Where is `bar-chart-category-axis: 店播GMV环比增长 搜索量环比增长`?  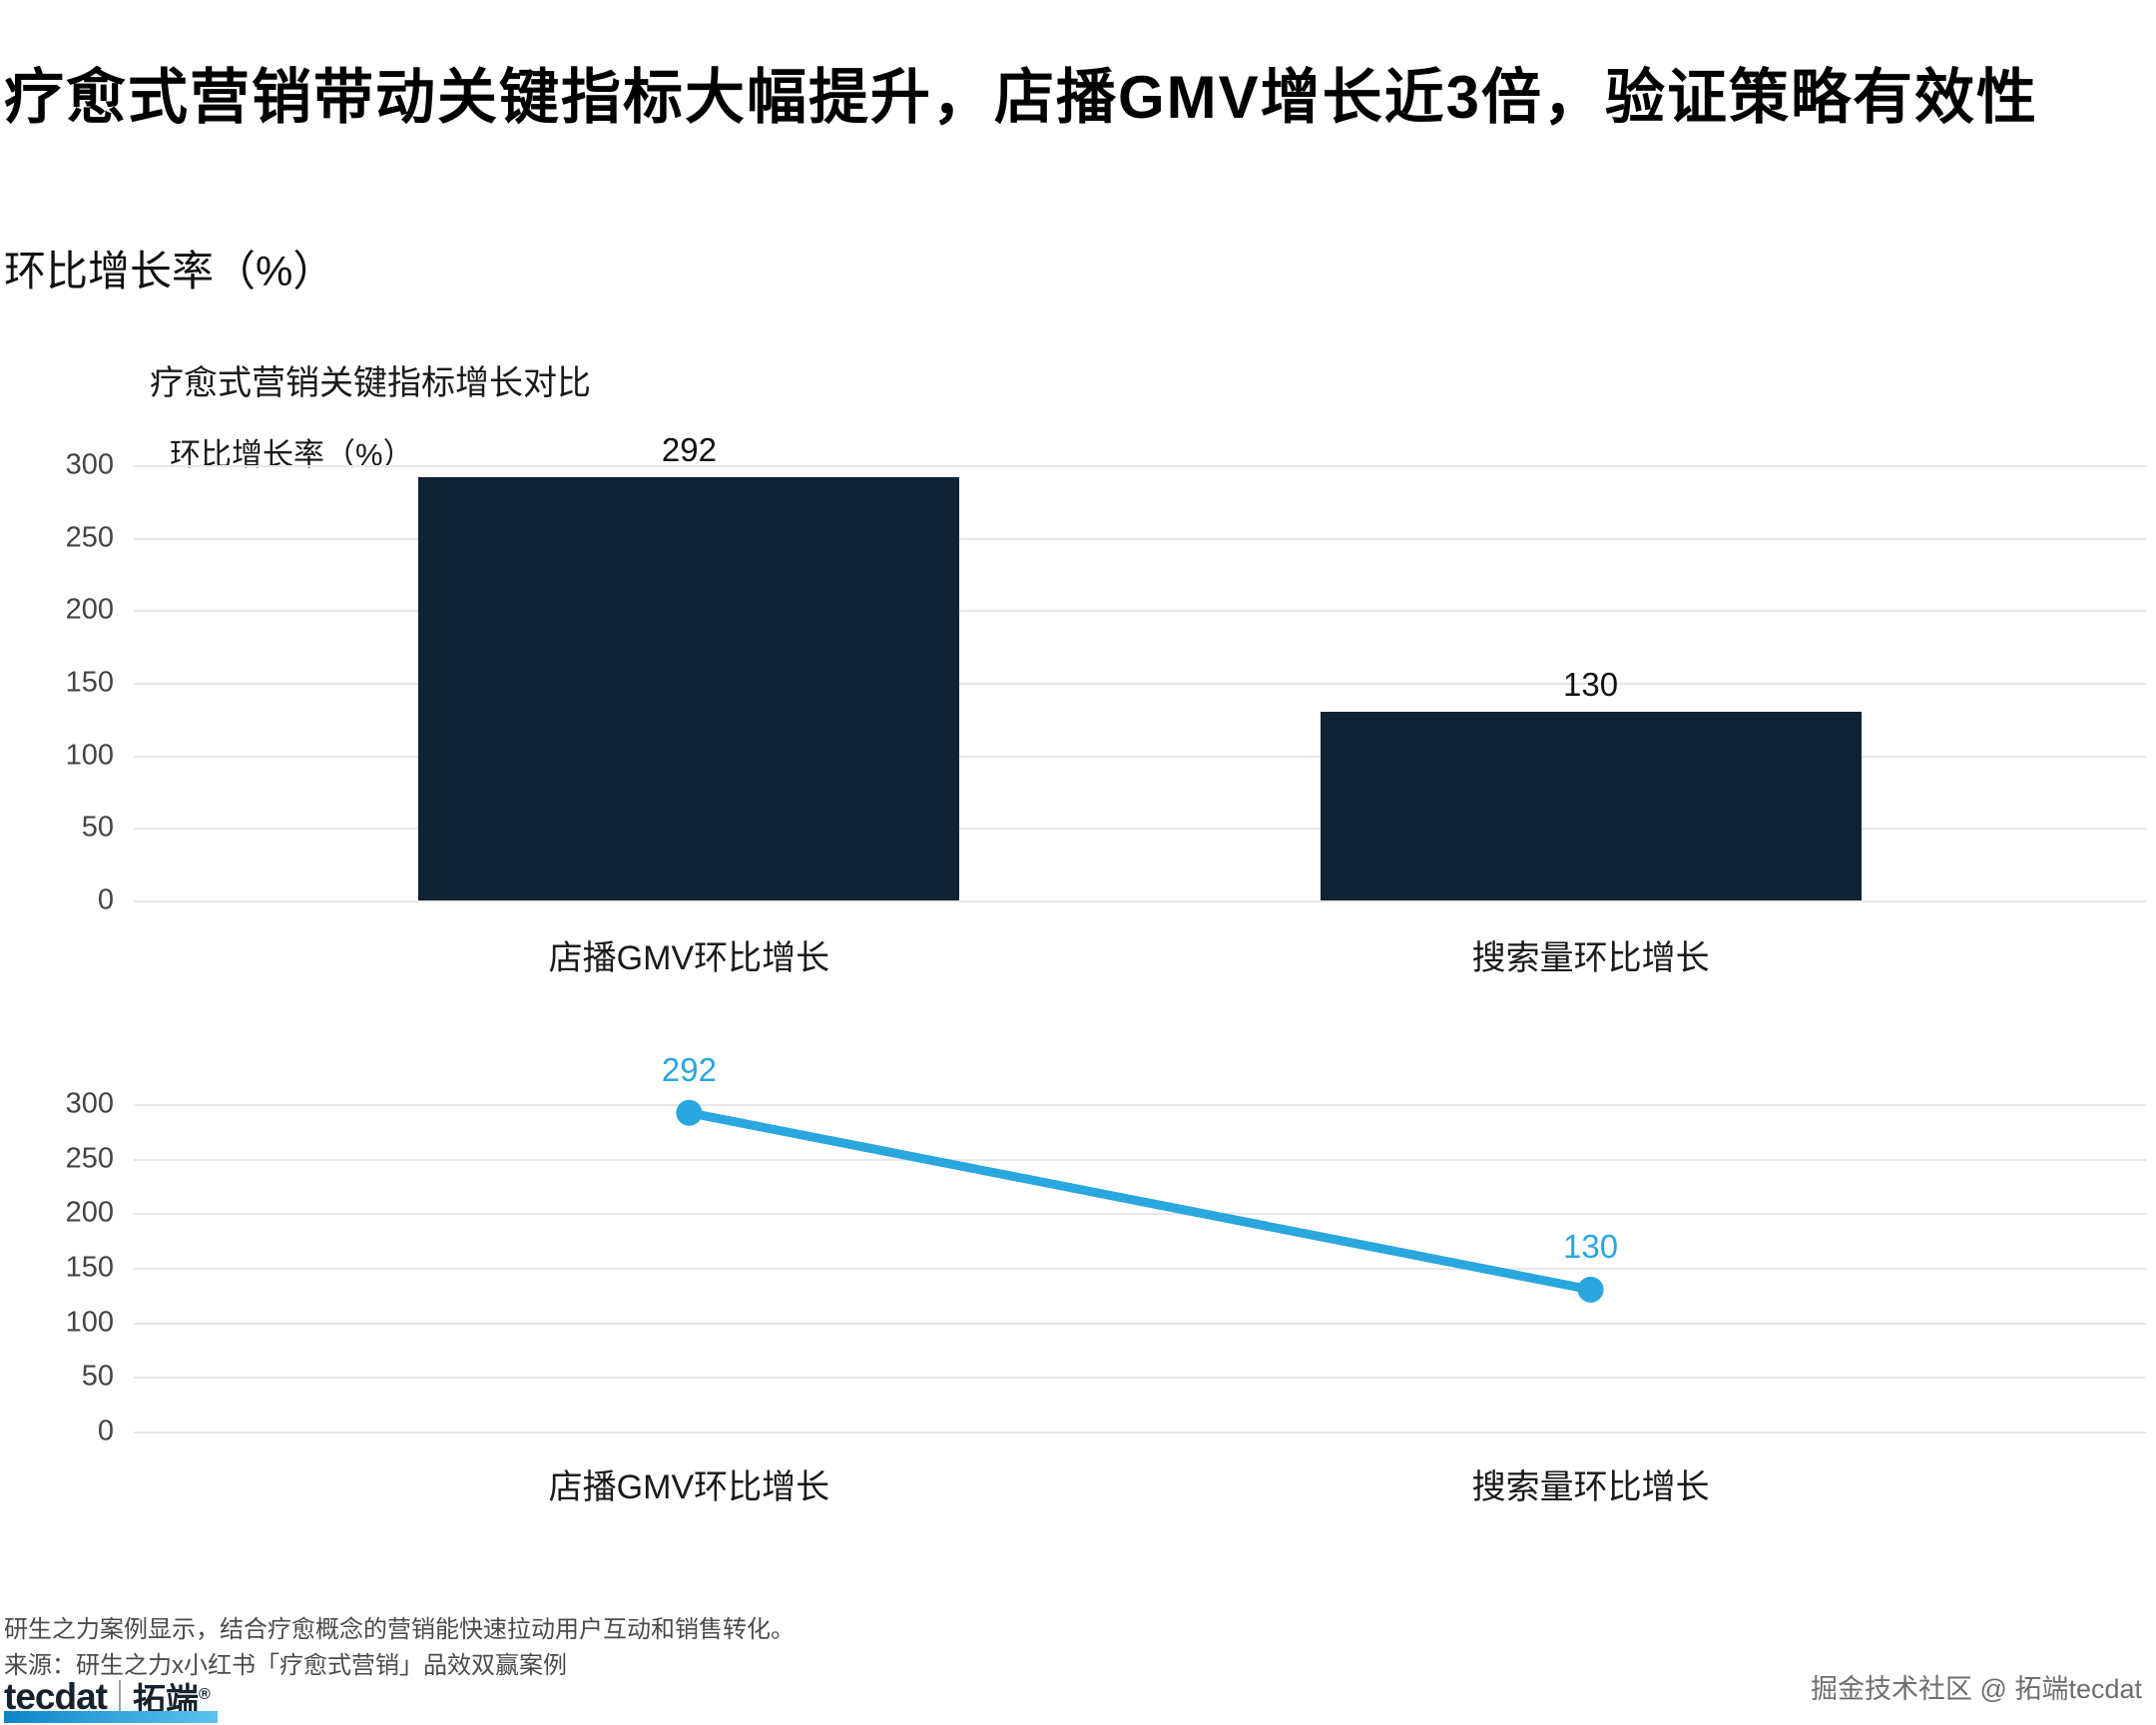
bar-chart-category-axis: 店播GMV环比增长 搜索量环比增长 is located at coordinates (1140, 953).